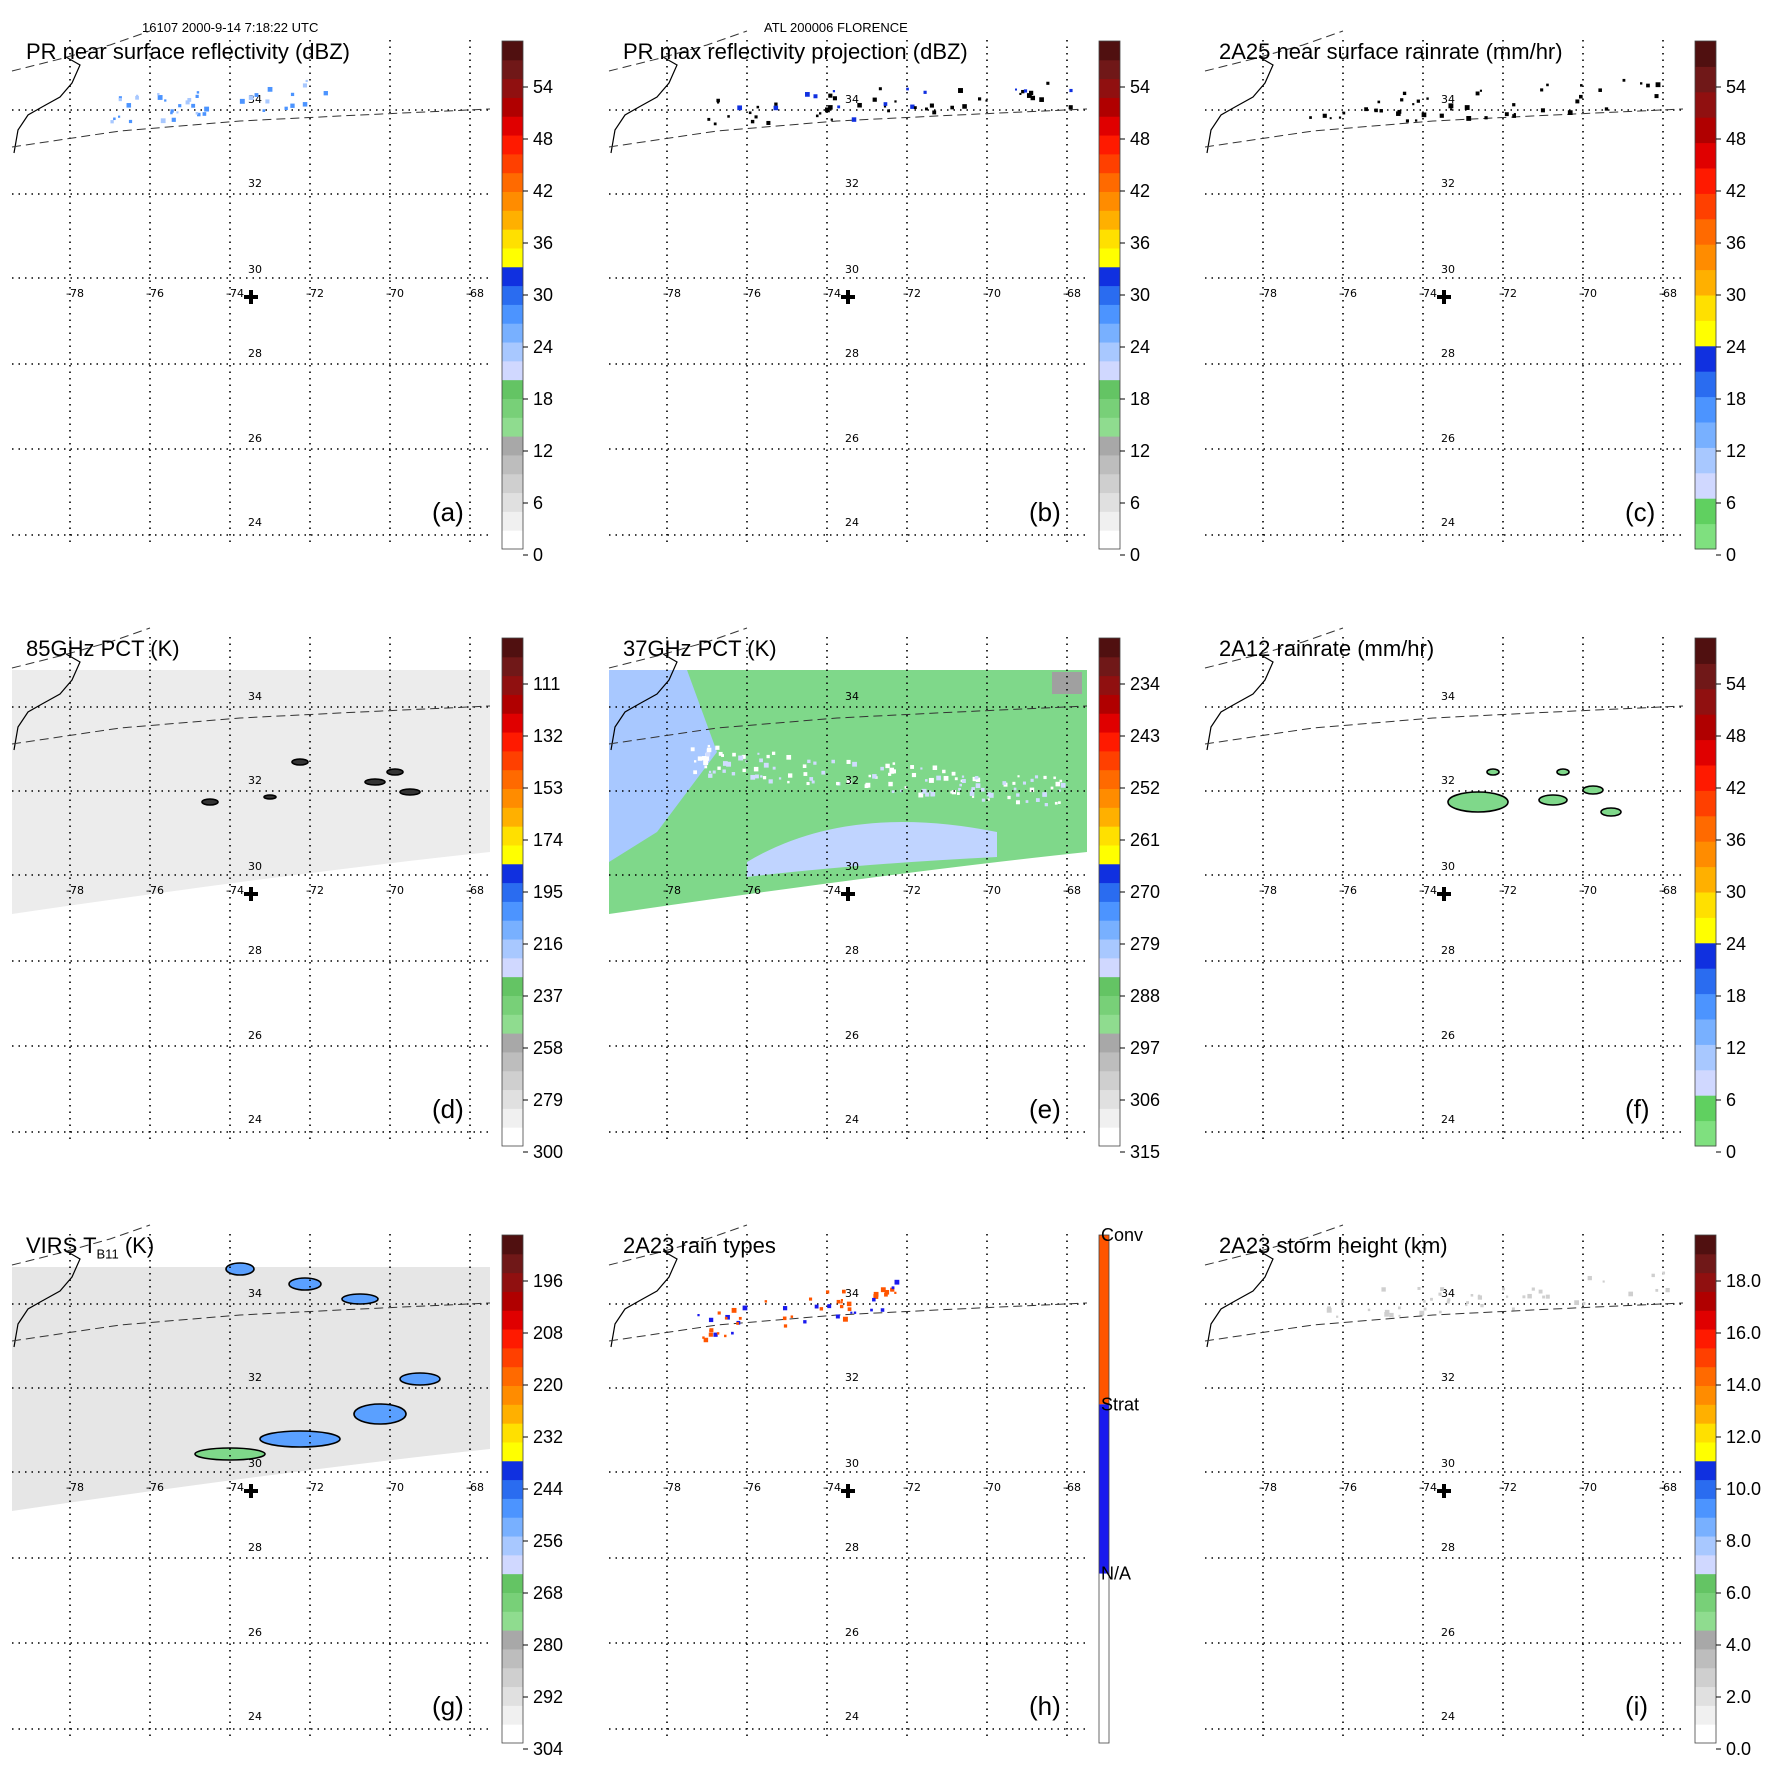 This screenshot has height=1789, width=1771. What do you see at coordinates (448, 1109) in the screenshot?
I see `panel-letter: (d)` at bounding box center [448, 1109].